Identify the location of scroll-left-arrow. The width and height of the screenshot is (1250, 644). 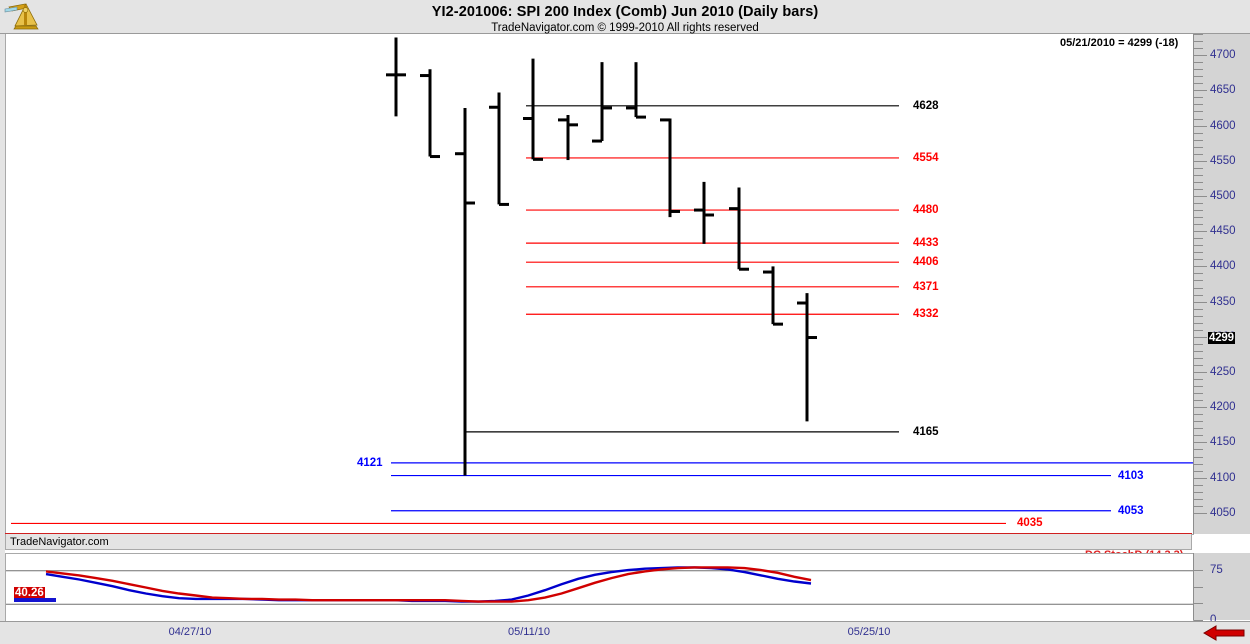
(1224, 633).